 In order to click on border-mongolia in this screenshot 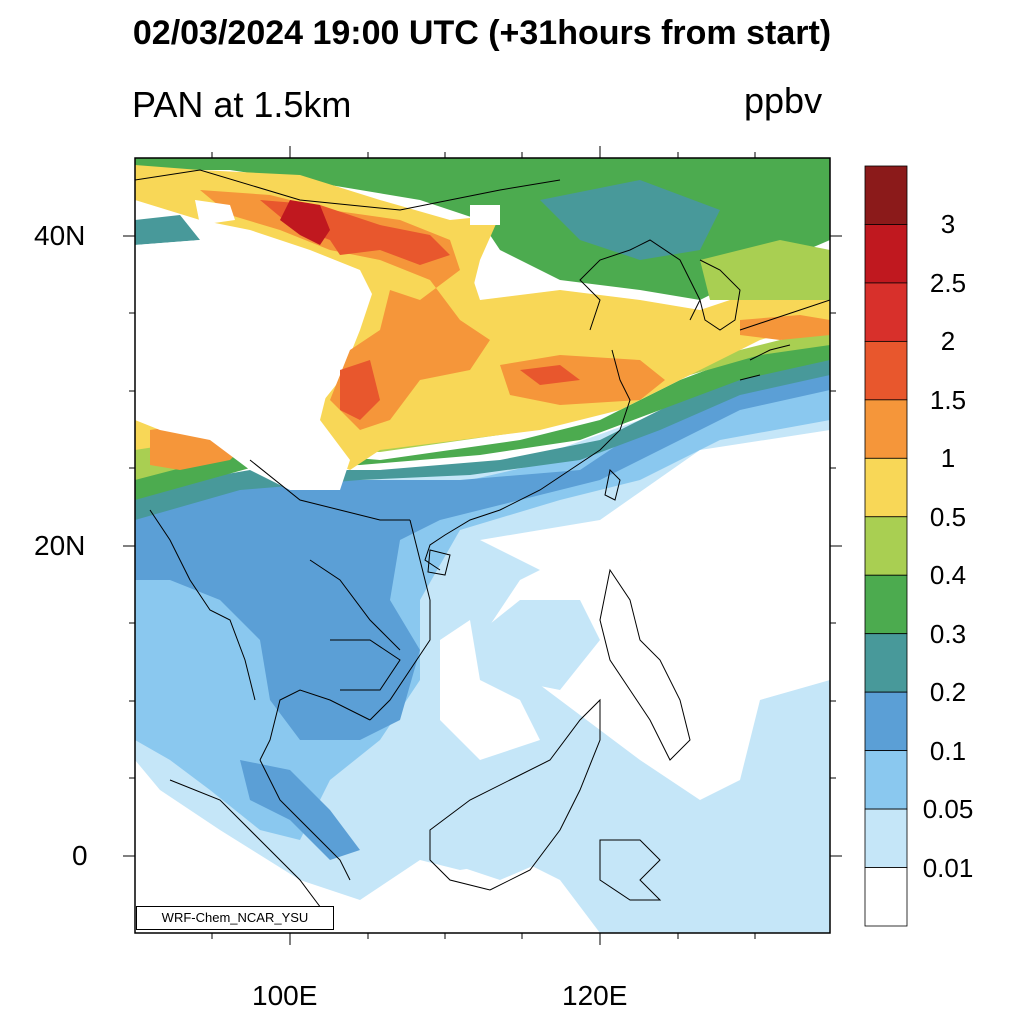, I will do `click(348, 190)`.